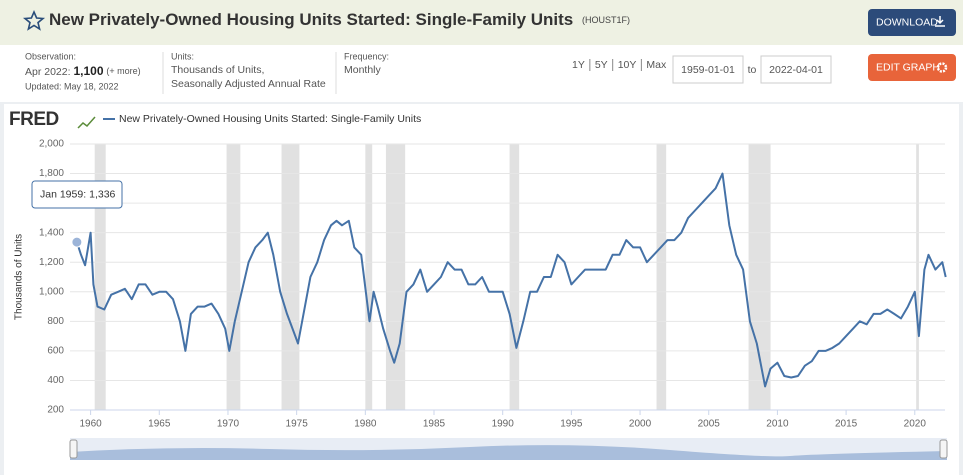  What do you see at coordinates (51, 262) in the screenshot?
I see `y-tick-label: 1,200` at bounding box center [51, 262].